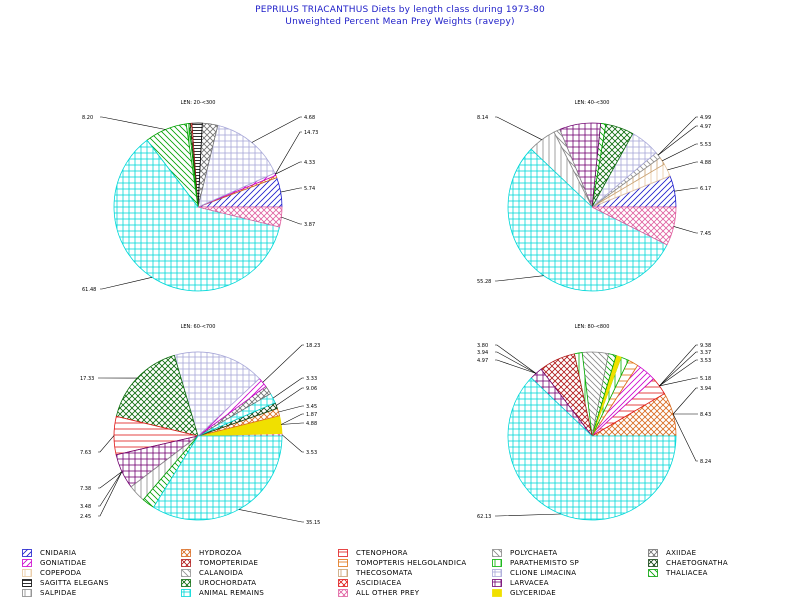 Image resolution: width=800 pixels, height=600 pixels. What do you see at coordinates (309, 189) in the screenshot?
I see `pie-data-label: 5.74` at bounding box center [309, 189].